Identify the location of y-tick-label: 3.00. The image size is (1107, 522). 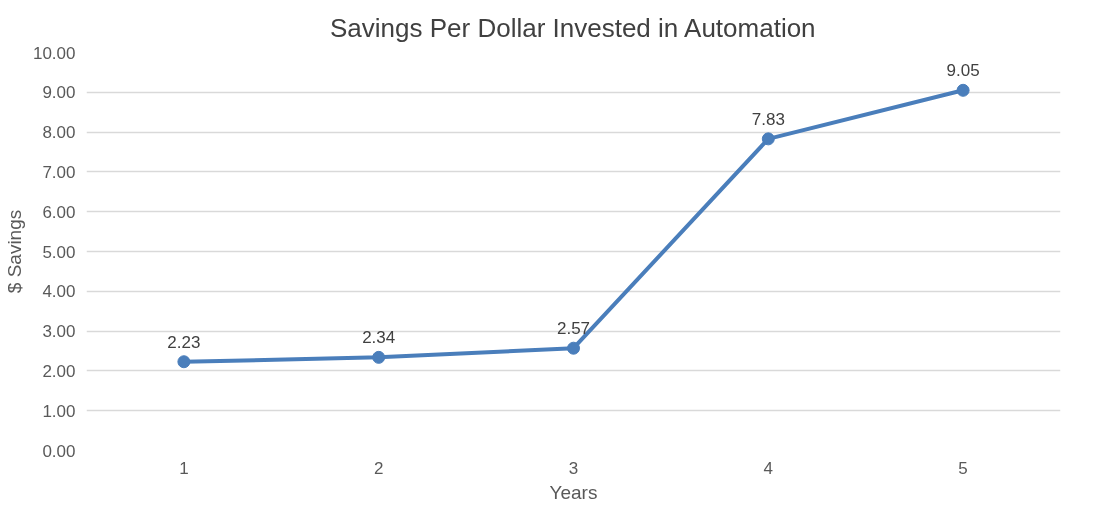
(59, 332).